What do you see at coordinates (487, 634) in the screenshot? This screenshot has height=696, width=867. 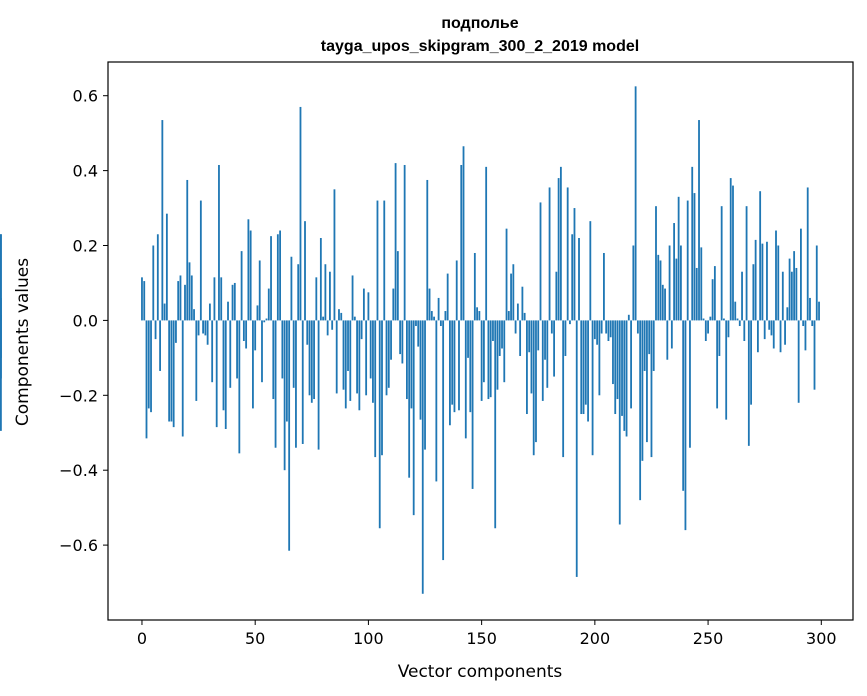 I see `x-axis-ticks: 0 50 100 150 200 250 300` at bounding box center [487, 634].